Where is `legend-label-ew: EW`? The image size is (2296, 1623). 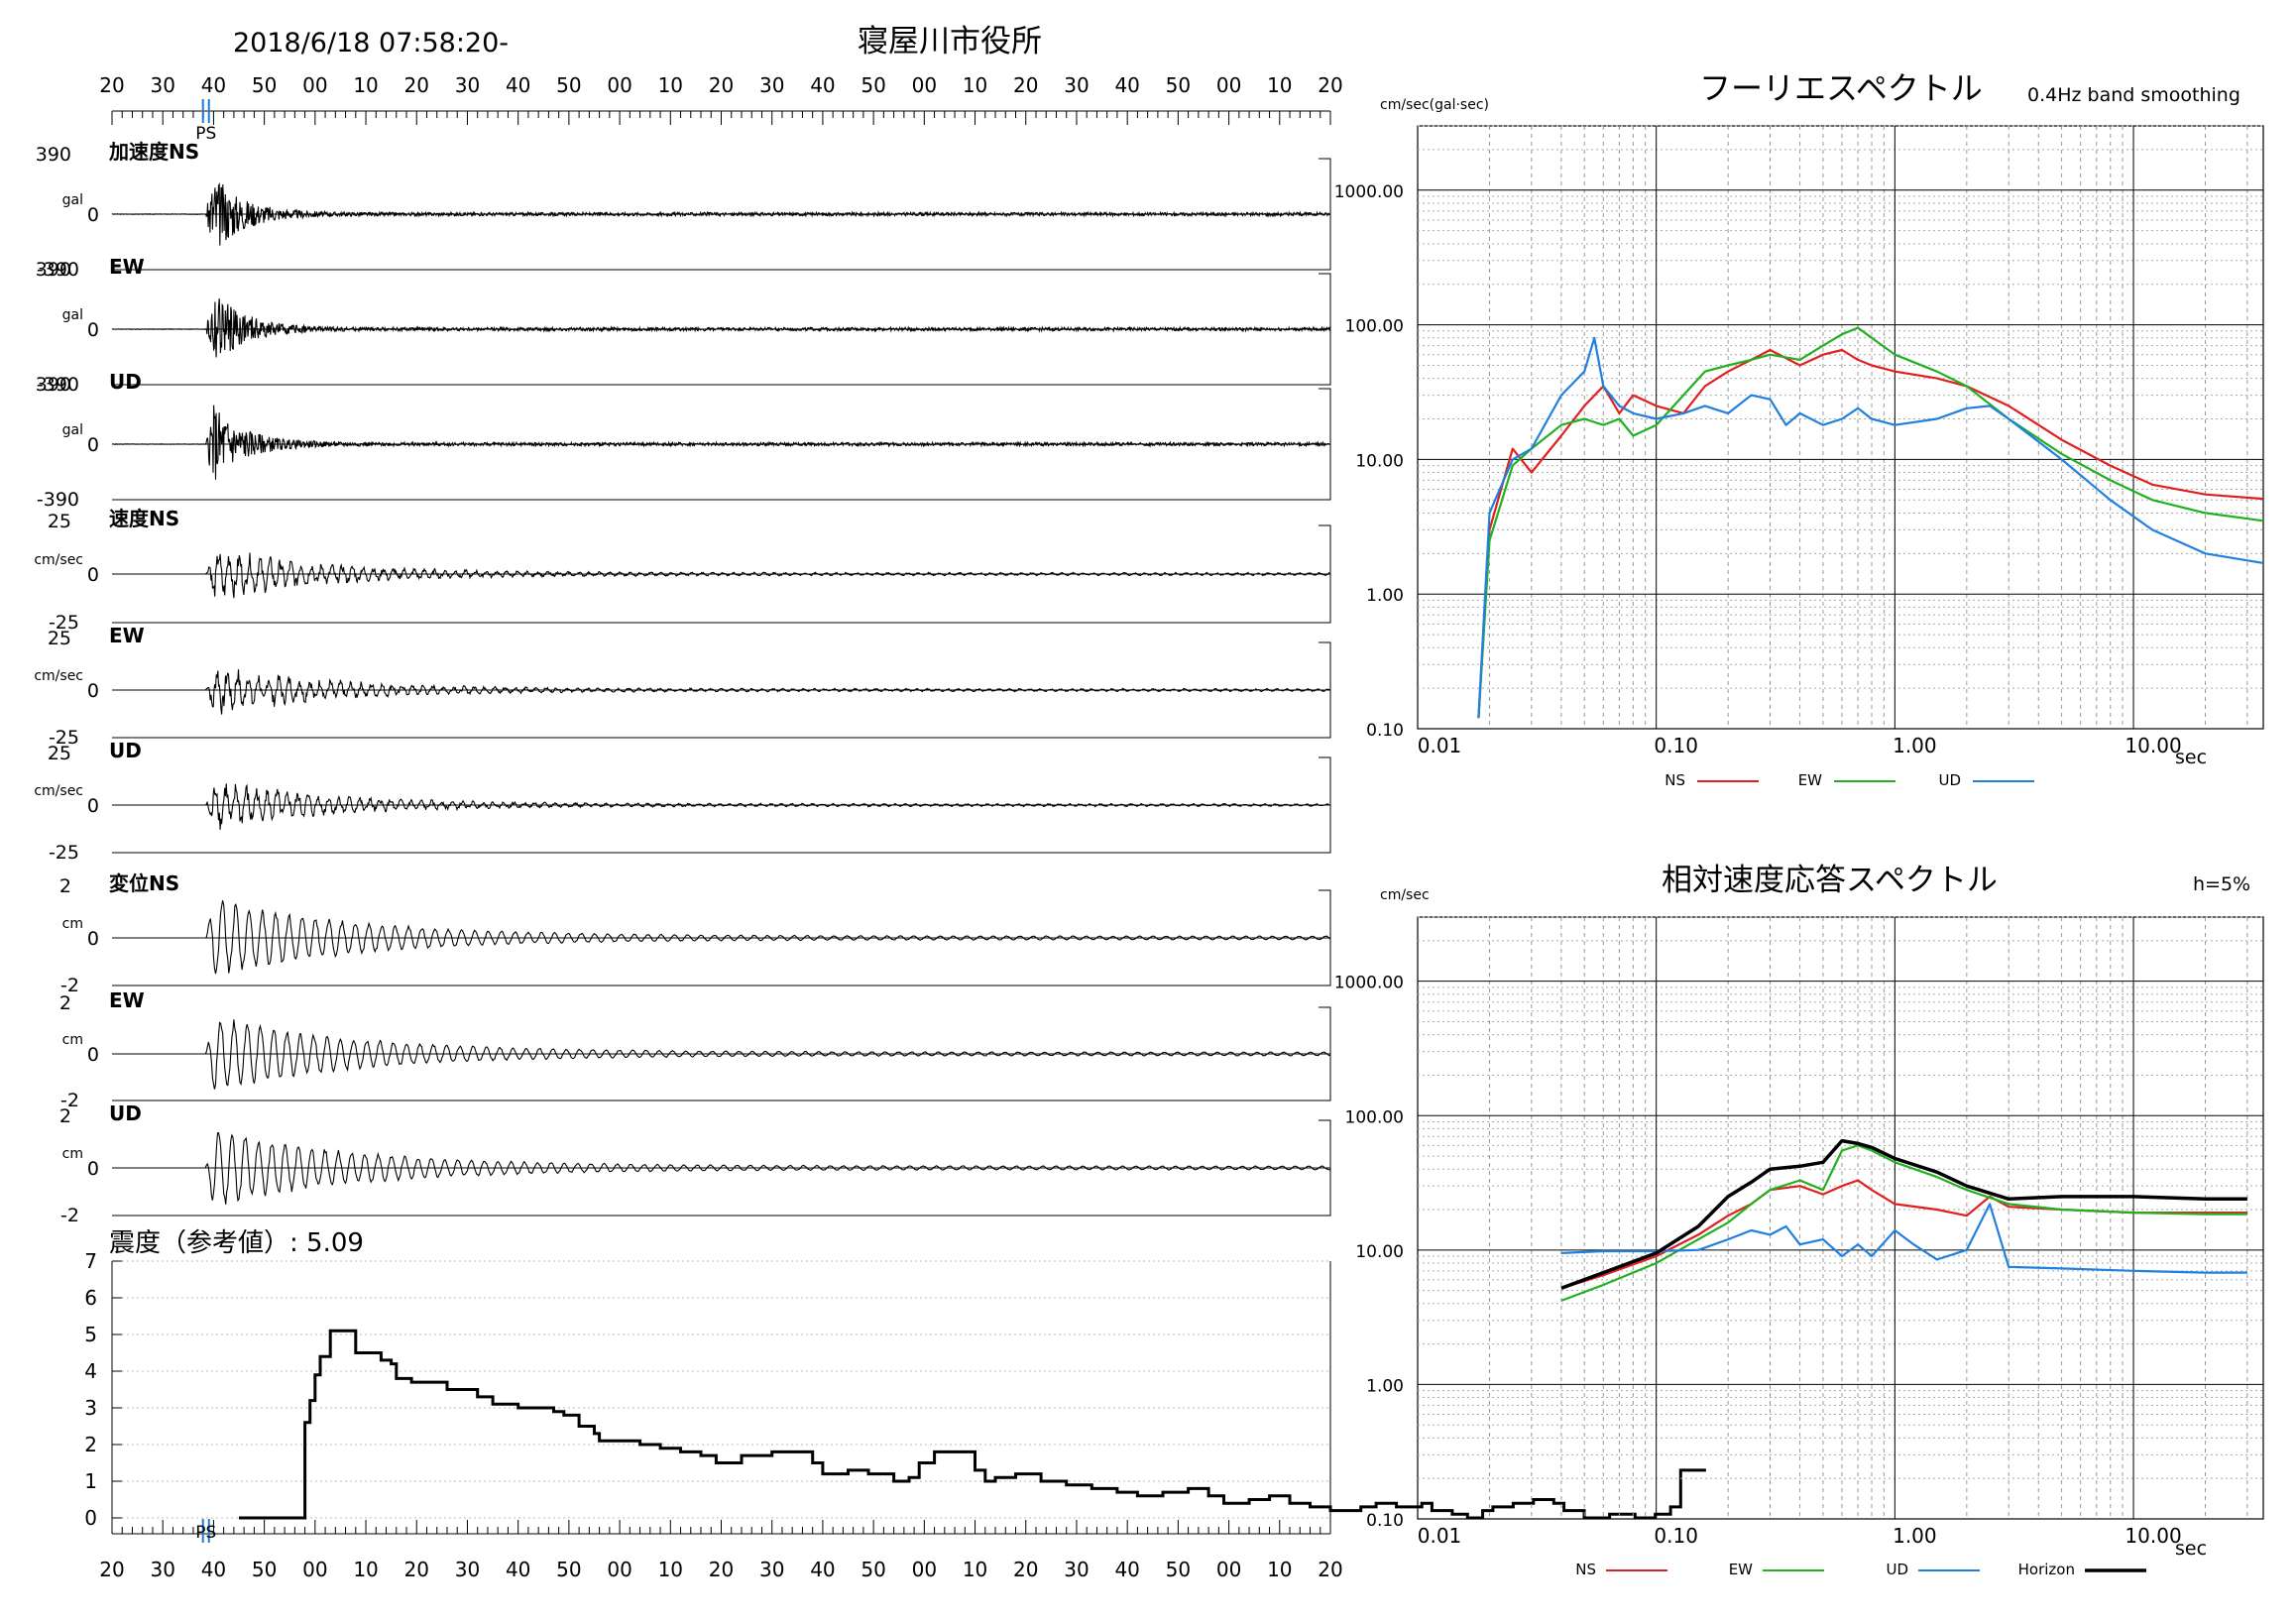 legend-label-ew: EW is located at coordinates (1741, 1569).